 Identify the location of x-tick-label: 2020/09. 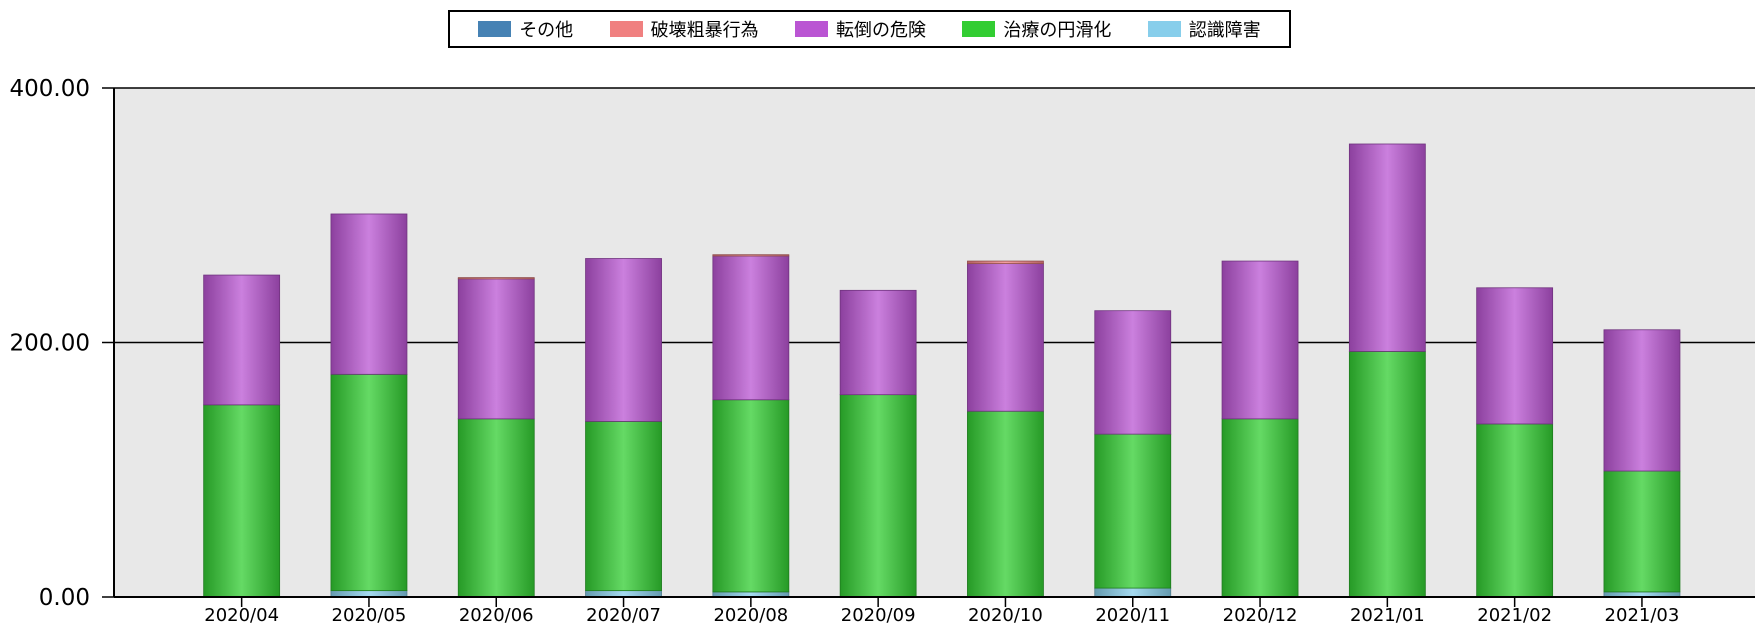
(878, 615).